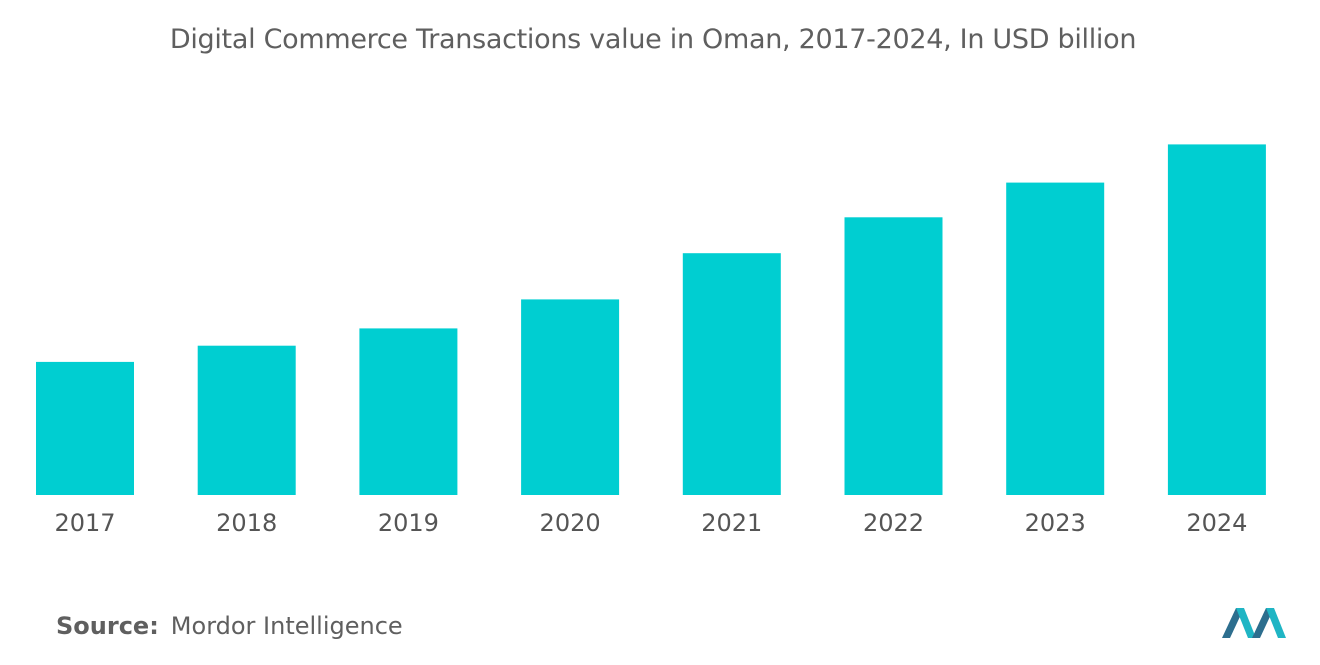 This screenshot has width=1320, height=665. What do you see at coordinates (1216, 319) in the screenshot?
I see `bar-2024` at bounding box center [1216, 319].